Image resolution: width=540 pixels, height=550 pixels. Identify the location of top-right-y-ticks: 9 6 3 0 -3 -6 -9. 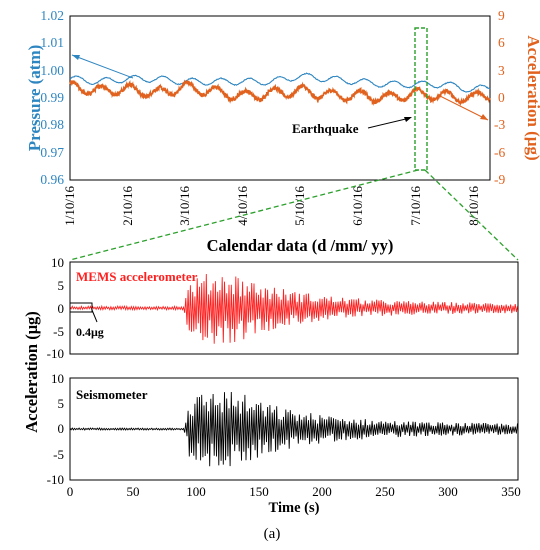
(499, 97).